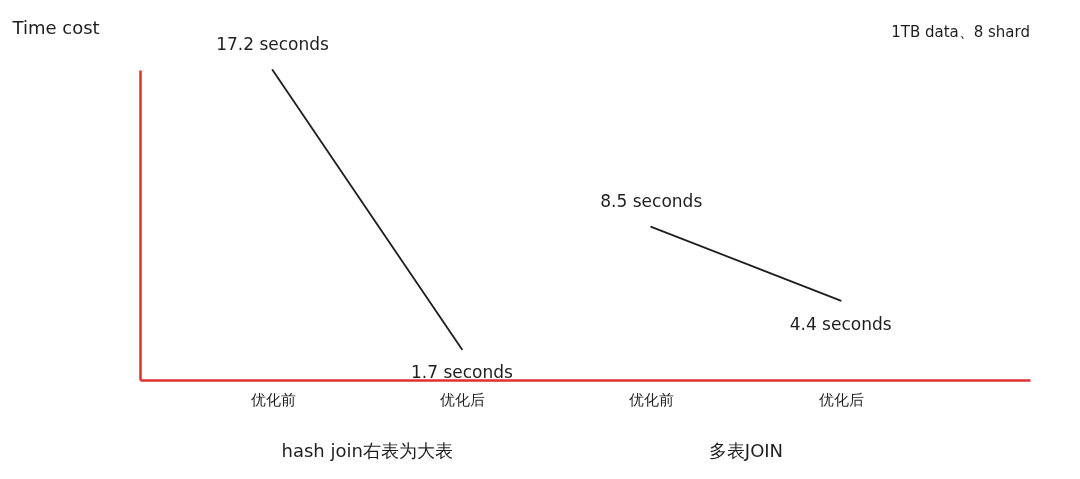 This screenshot has width=1080, height=479. I want to click on data-label: 17.2 seconds, so click(273, 44).